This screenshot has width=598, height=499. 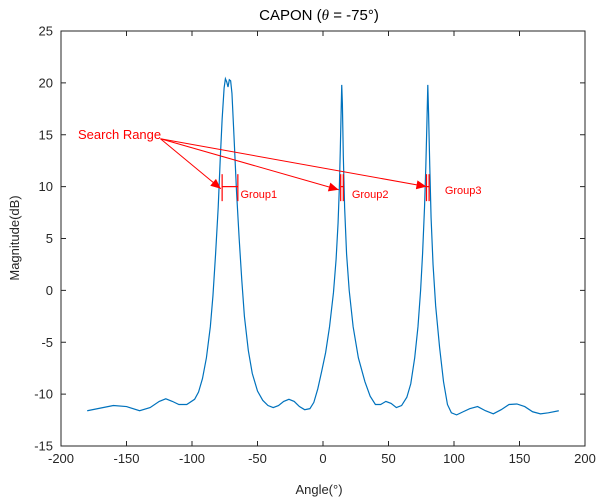 What do you see at coordinates (43, 394) in the screenshot?
I see `y-tick-label: -10` at bounding box center [43, 394].